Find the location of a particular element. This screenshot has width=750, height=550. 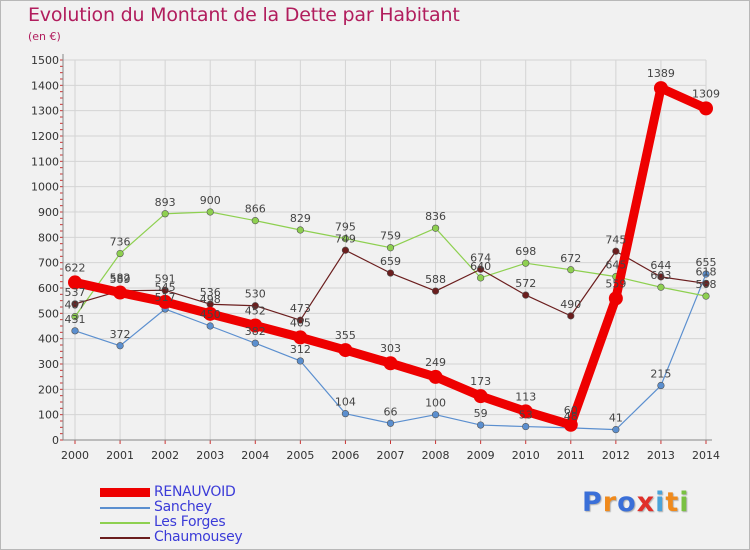

logo-letter: t is located at coordinates (672, 502).